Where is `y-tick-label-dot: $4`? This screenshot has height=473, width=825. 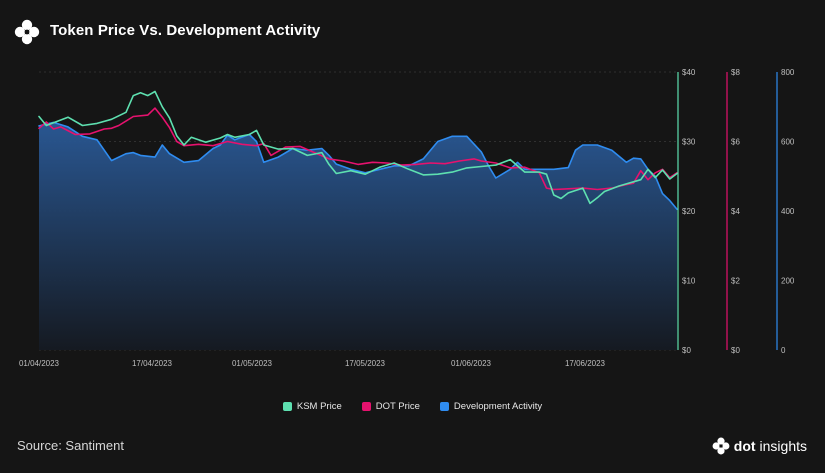
y-tick-label-dot: $4 is located at coordinates (735, 211).